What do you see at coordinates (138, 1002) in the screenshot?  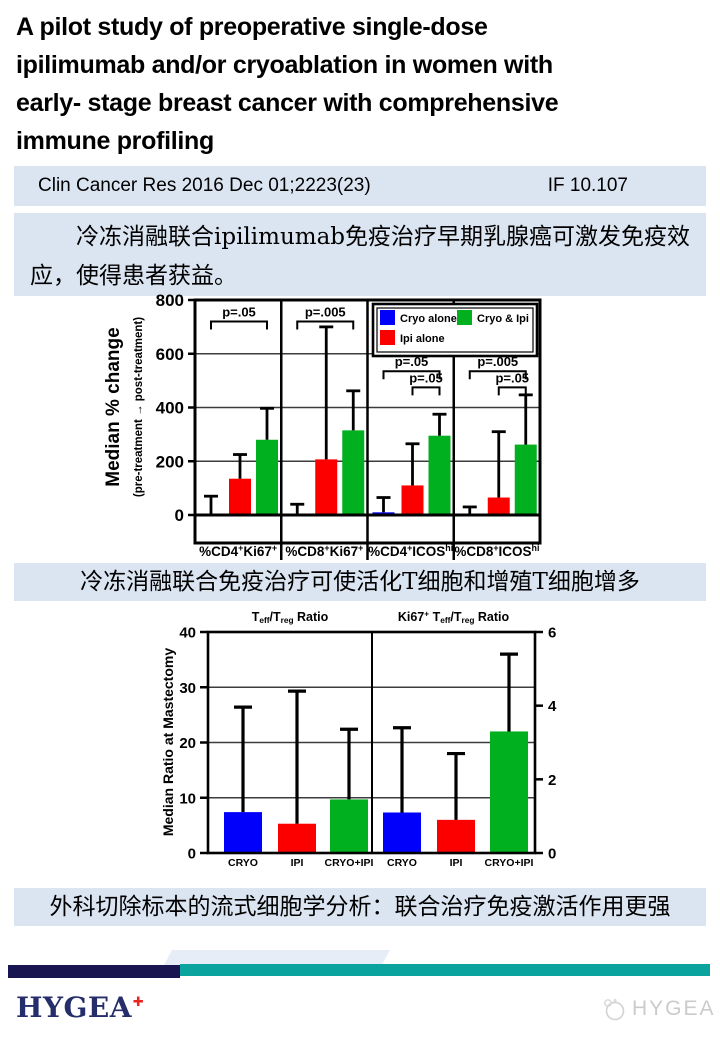 I see `hygea-cross-icon: ✚` at bounding box center [138, 1002].